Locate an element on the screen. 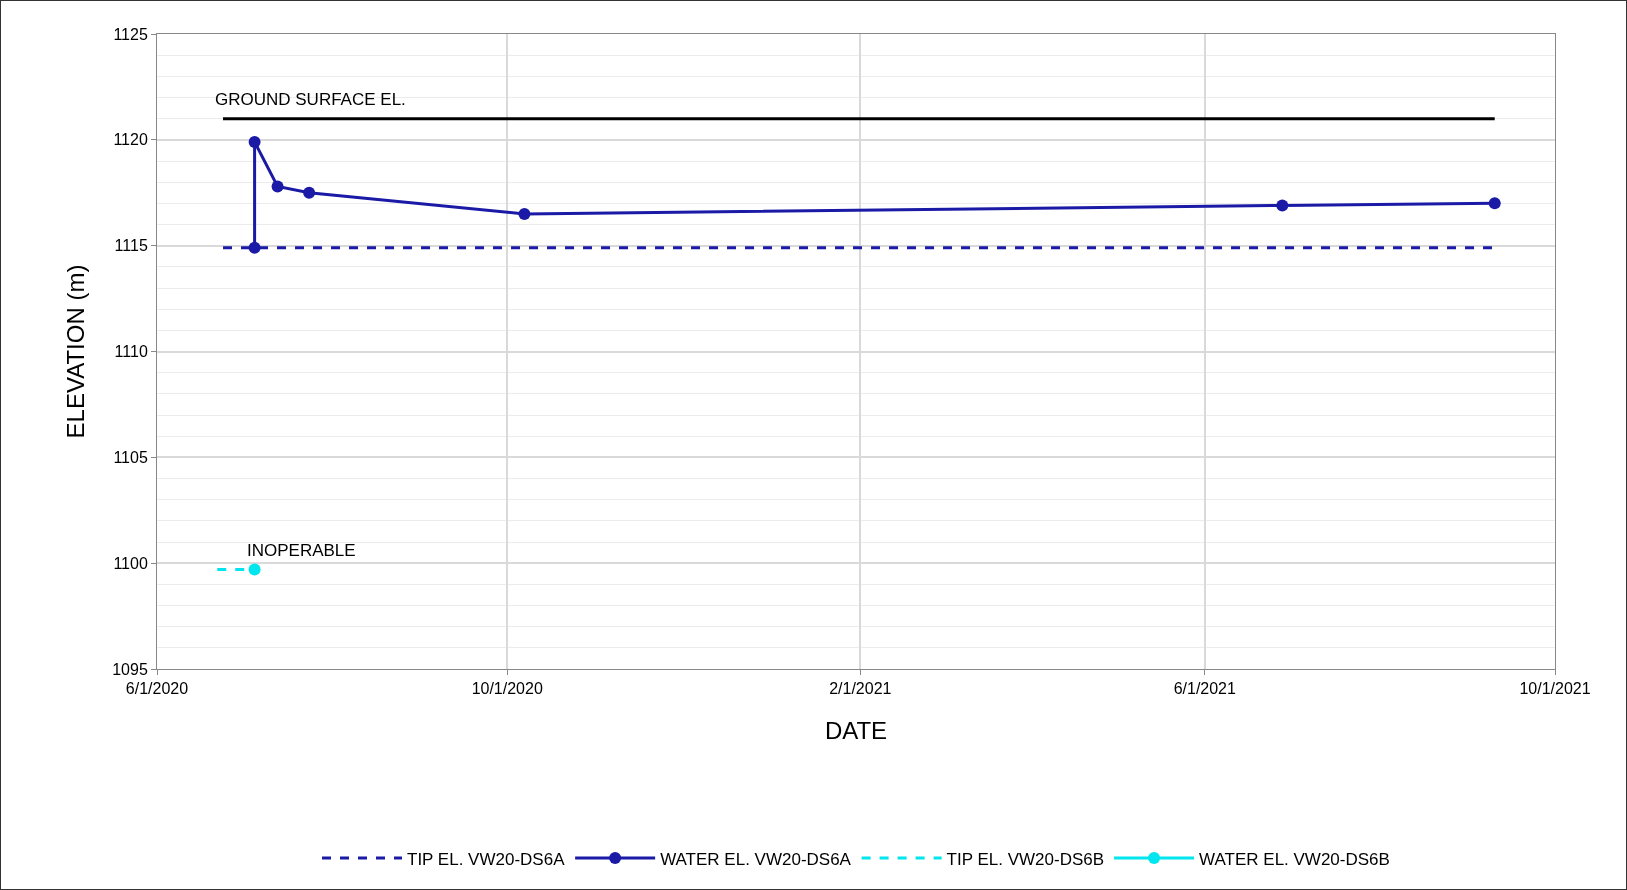  legend-label: TIP EL. VW20-DS6A is located at coordinates (486, 859).